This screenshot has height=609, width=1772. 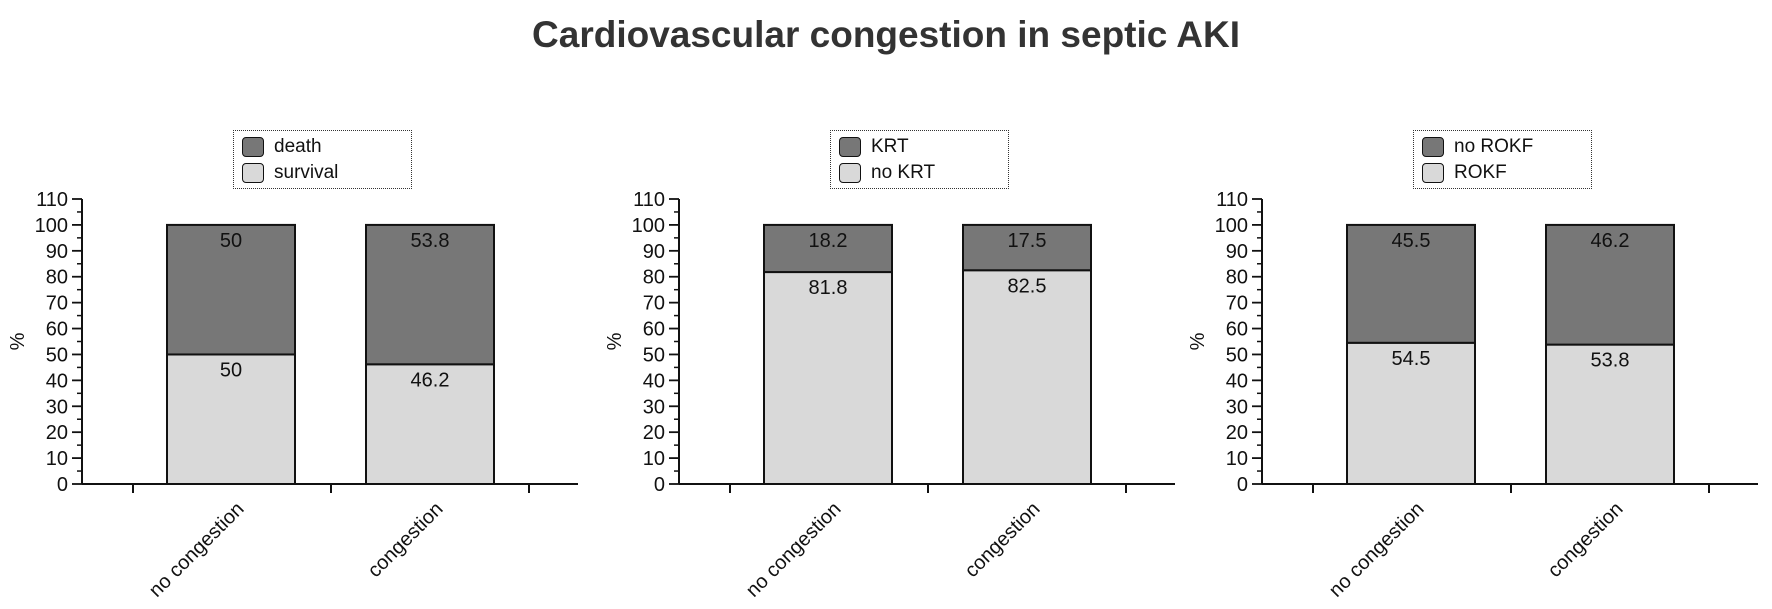 What do you see at coordinates (298, 146) in the screenshot?
I see `legend-label: death` at bounding box center [298, 146].